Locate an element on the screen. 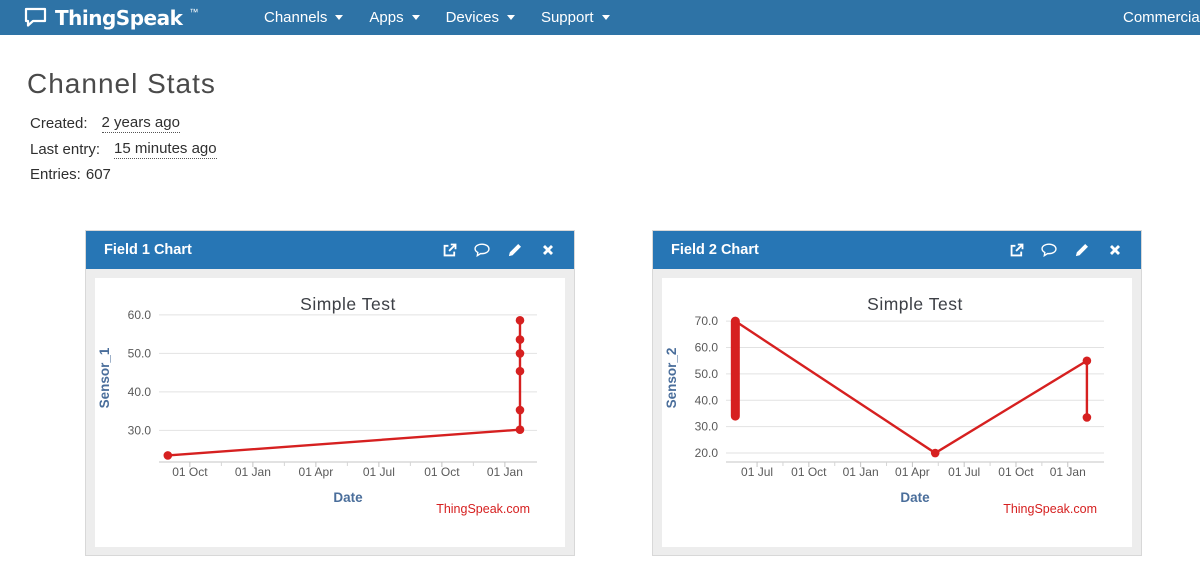 The width and height of the screenshot is (1200, 574). nav-item-label: Apps is located at coordinates (386, 17).